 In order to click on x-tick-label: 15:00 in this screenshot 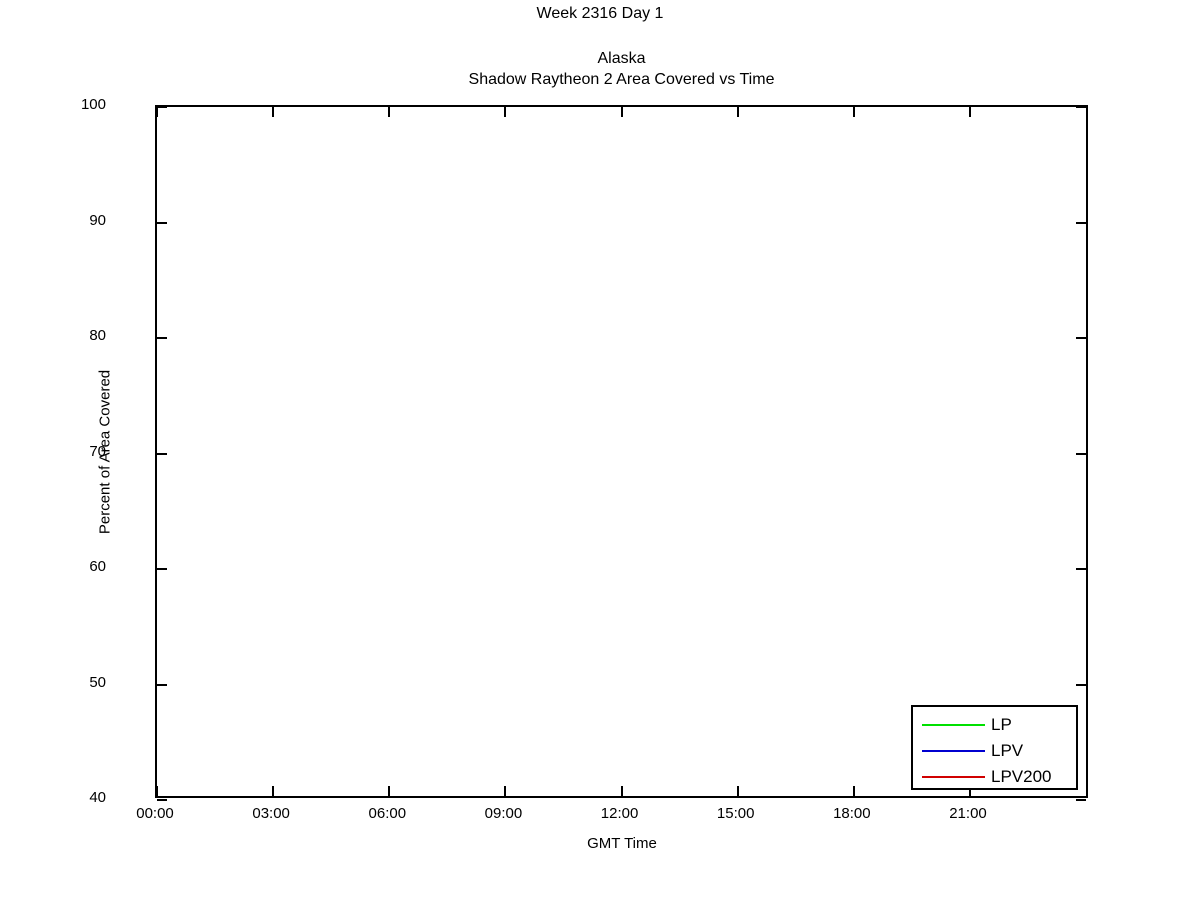, I will do `click(735, 813)`.